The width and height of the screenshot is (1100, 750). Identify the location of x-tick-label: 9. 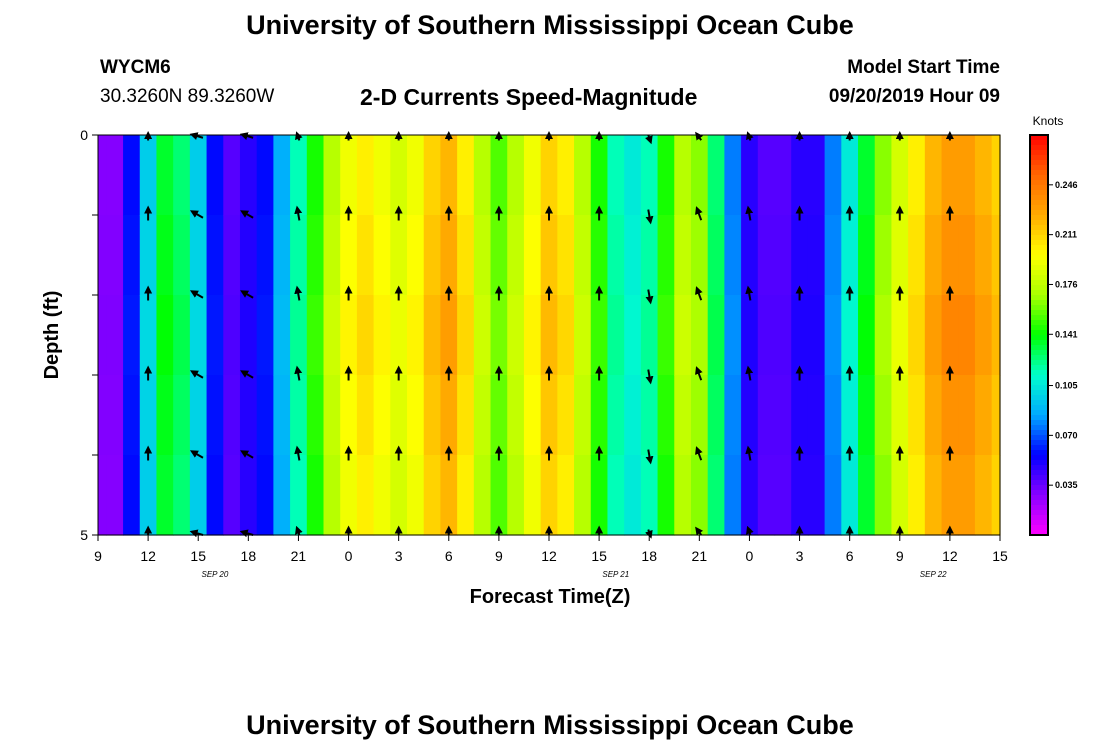
(98, 556).